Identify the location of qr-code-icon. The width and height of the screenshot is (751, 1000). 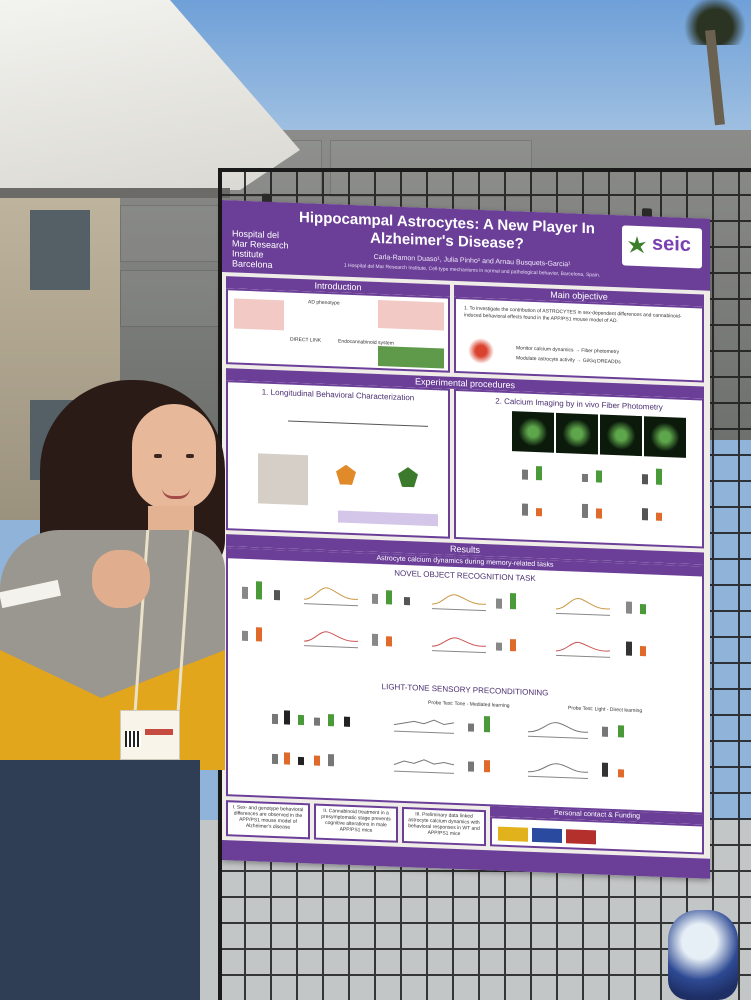
(133, 739).